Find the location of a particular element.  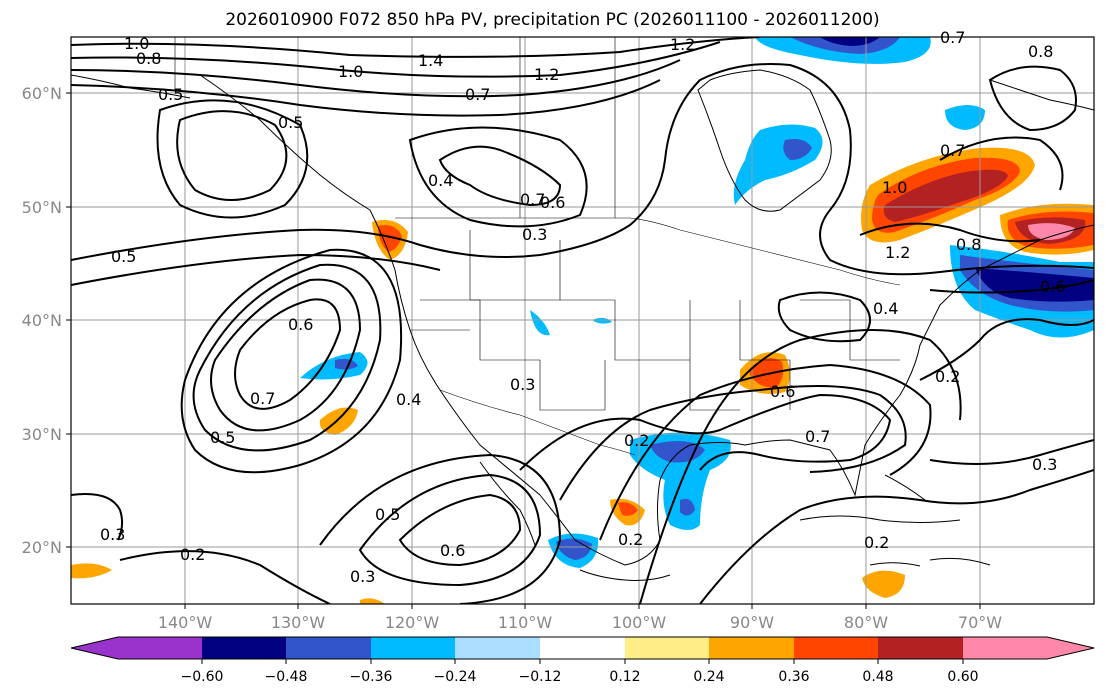

lat-tick-label: 60°N is located at coordinates (42, 93).